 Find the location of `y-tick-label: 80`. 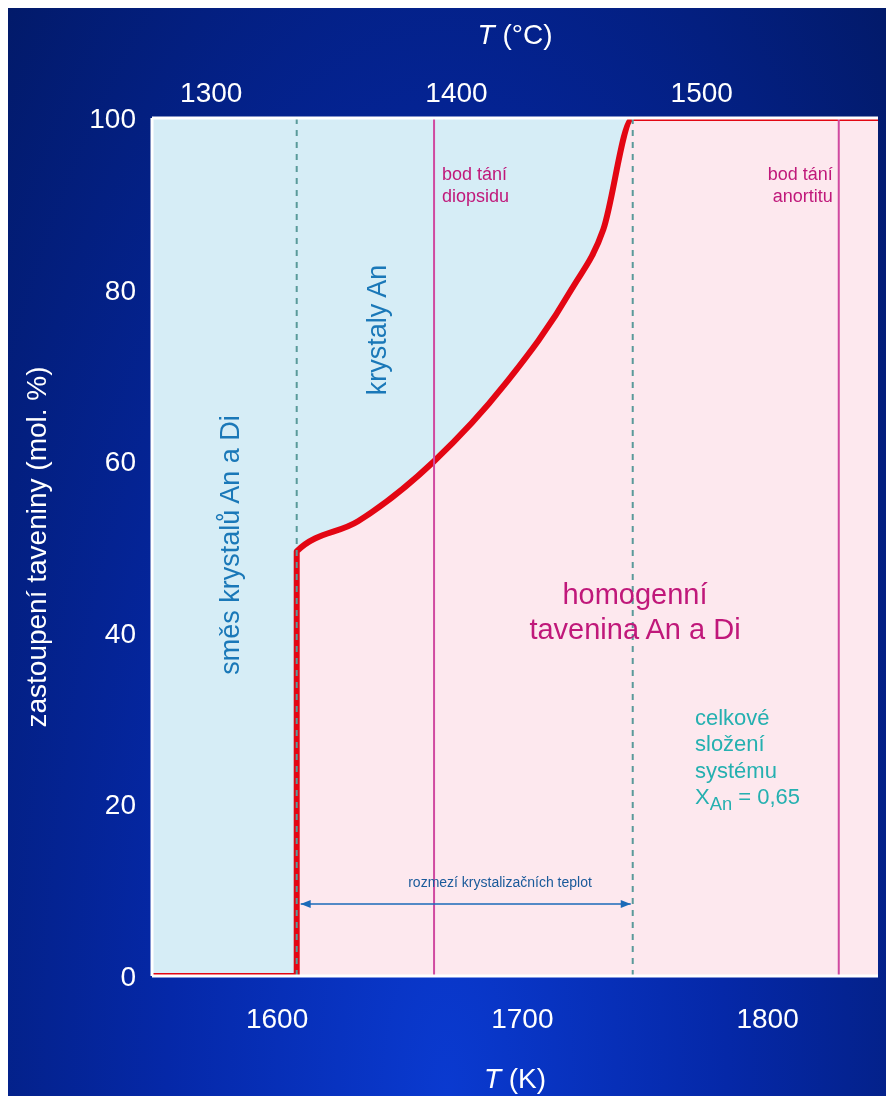

y-tick-label: 80 is located at coordinates (120, 290).